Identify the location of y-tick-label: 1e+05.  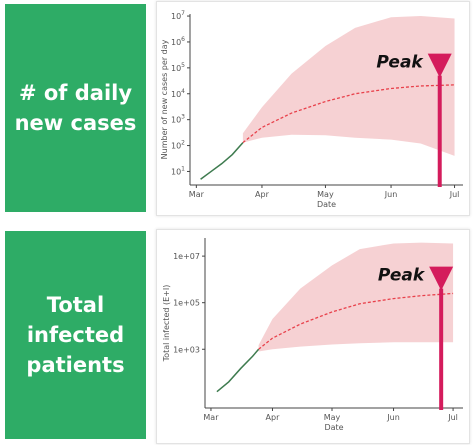
(186, 303).